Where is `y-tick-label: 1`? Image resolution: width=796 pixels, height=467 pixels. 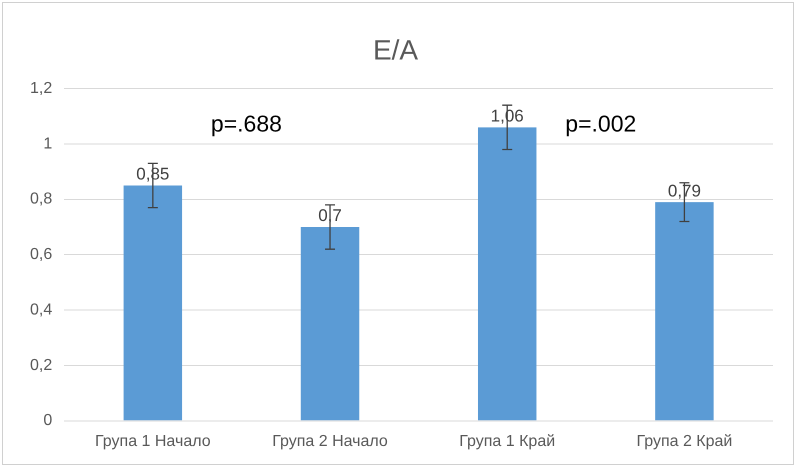
y-tick-label: 1 is located at coordinates (47, 143).